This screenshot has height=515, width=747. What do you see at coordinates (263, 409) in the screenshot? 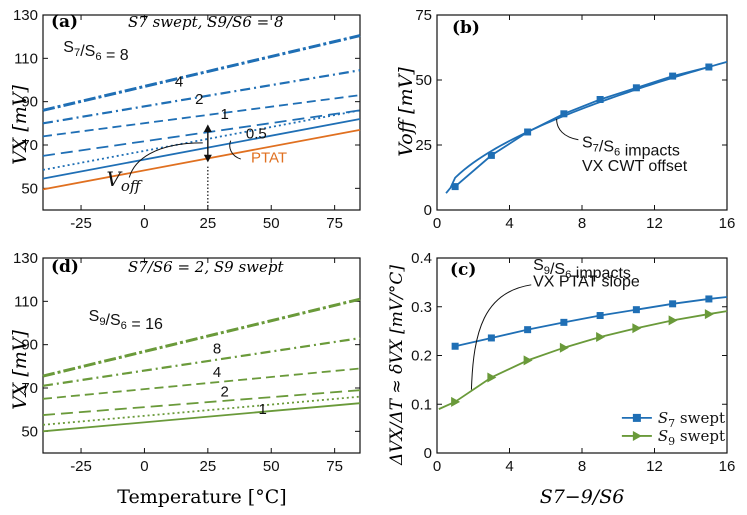
I see `annotation-curve-label: 1` at bounding box center [263, 409].